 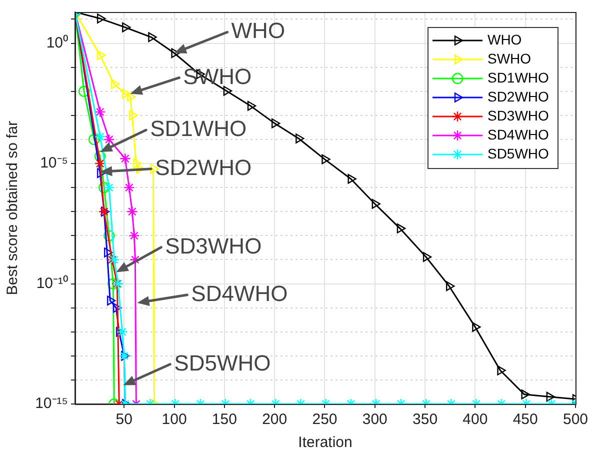 I want to click on x-tick-label: 500, so click(x=575, y=419).